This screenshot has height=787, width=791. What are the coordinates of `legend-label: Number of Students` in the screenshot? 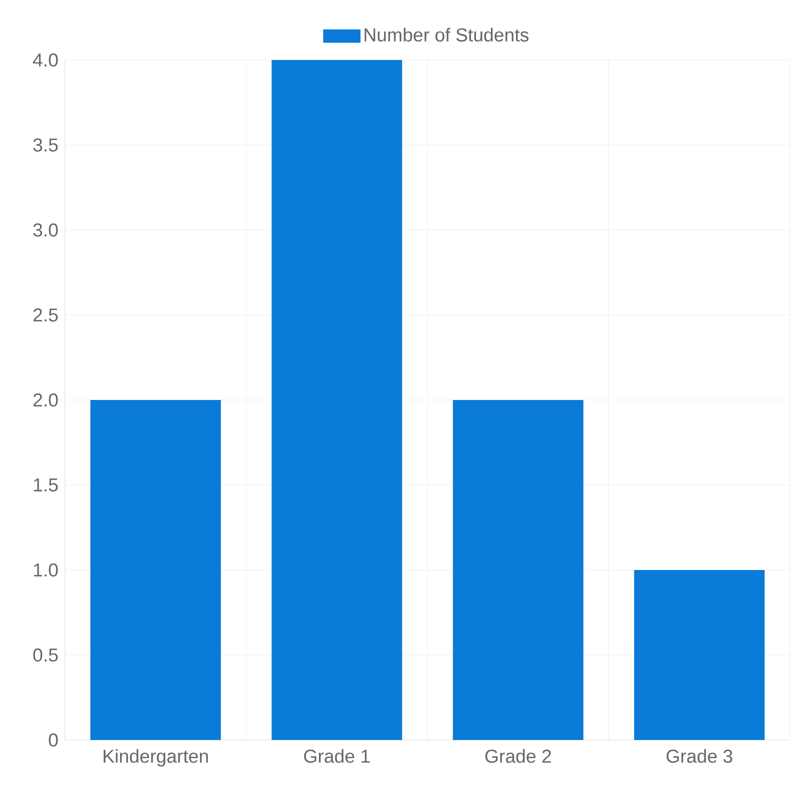 It's located at (446, 35).